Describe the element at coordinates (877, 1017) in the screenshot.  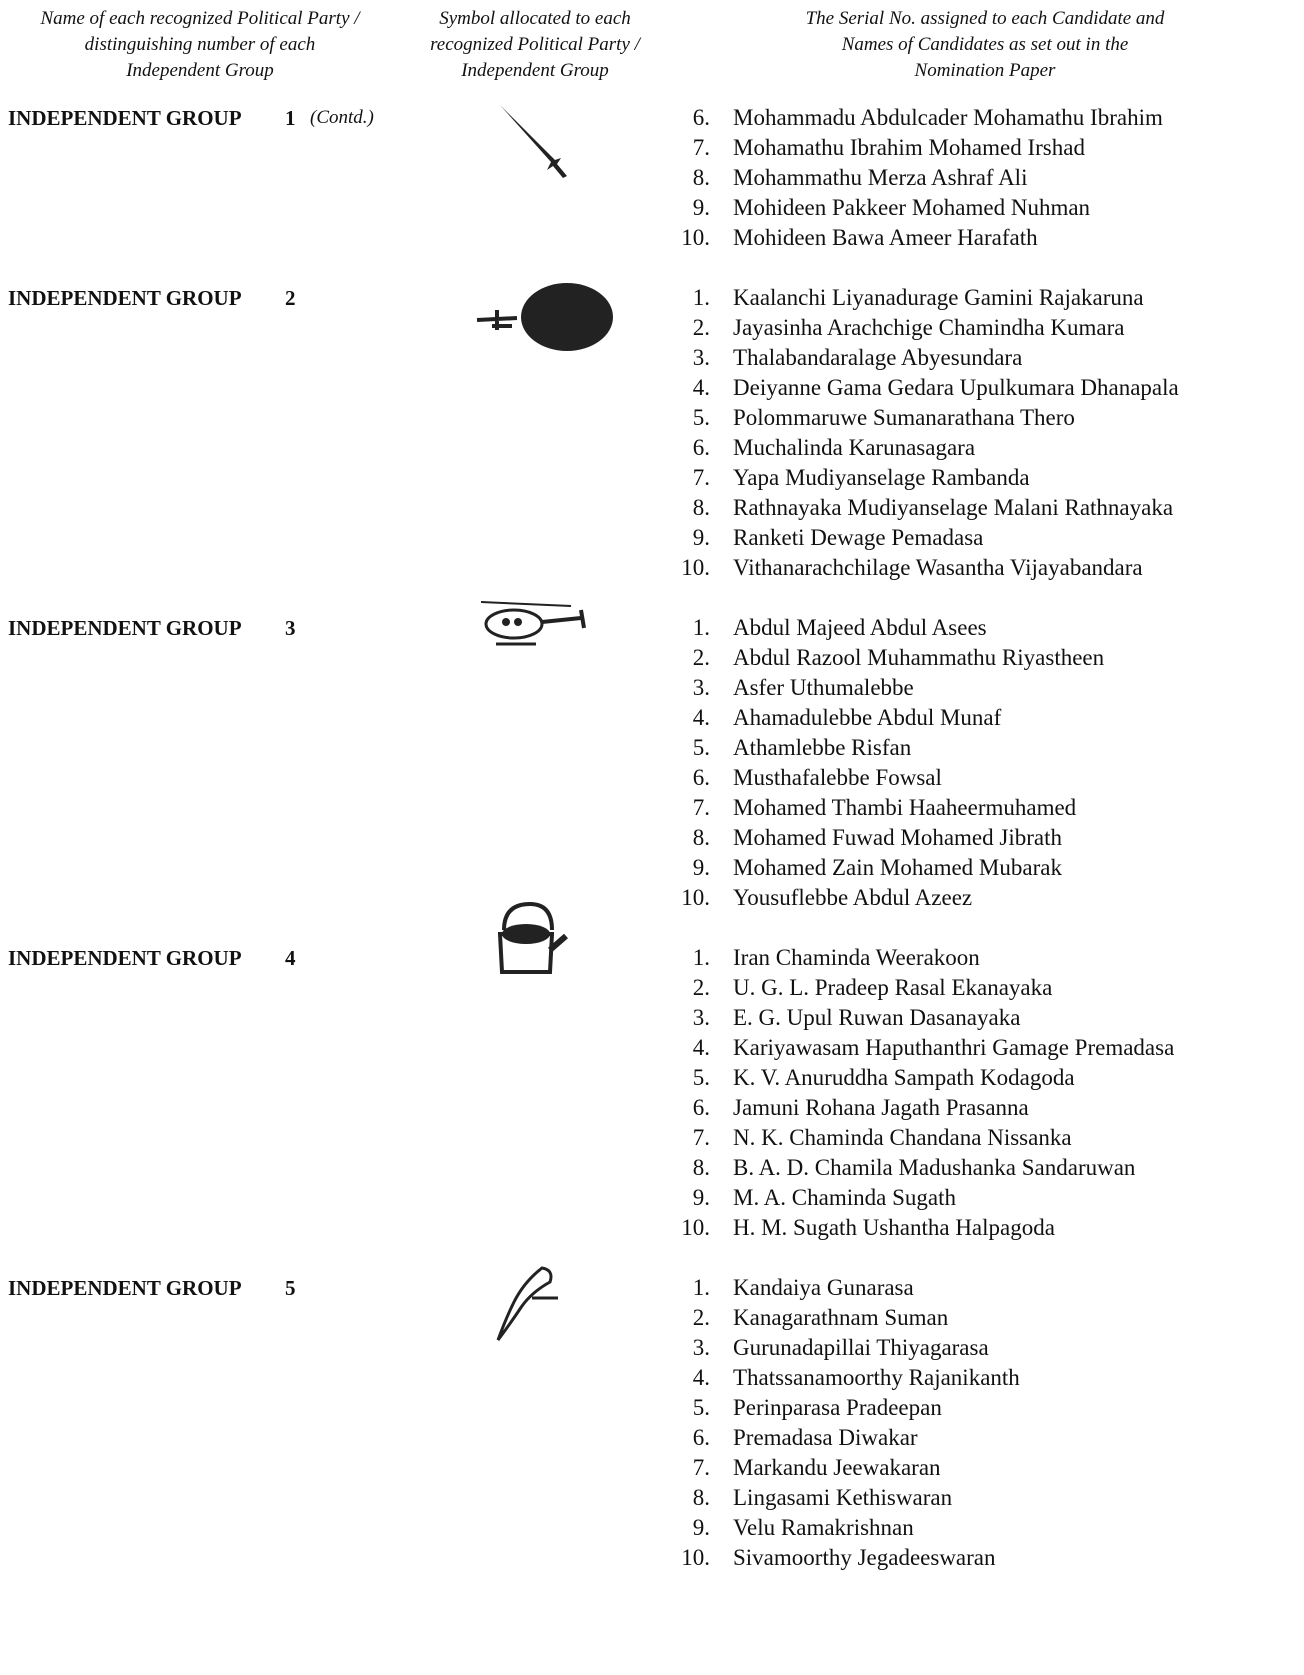
I see `candidate-name: E. G. Upul Ruwan Dasanayaka` at that location.